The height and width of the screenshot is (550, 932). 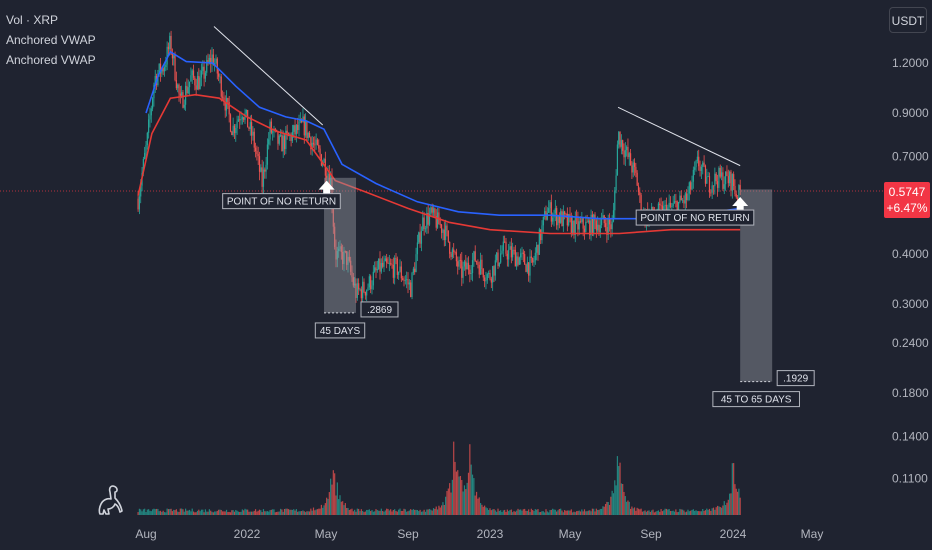 I want to click on point-of-no-return-label: POINT OF NO RETURN, so click(x=281, y=201).